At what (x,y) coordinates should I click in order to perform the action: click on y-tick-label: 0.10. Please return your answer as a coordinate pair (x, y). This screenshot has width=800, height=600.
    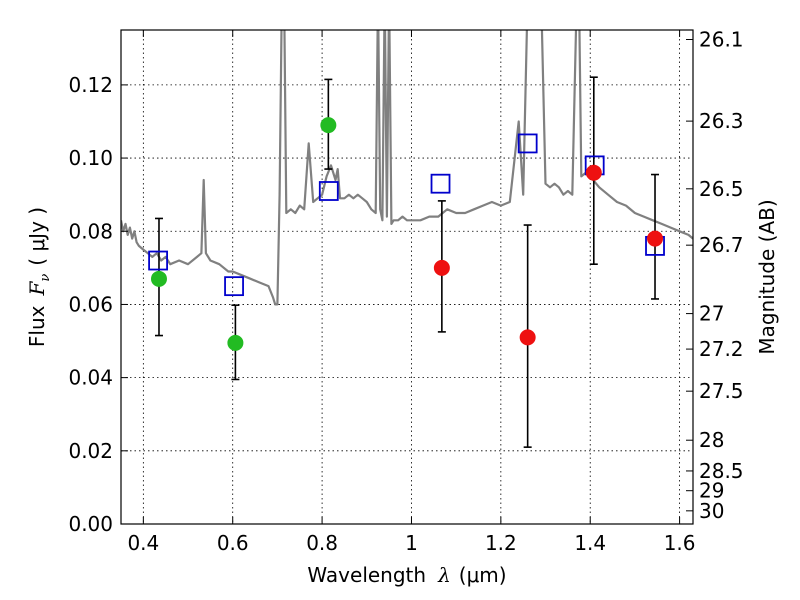
    Looking at the image, I should click on (90, 158).